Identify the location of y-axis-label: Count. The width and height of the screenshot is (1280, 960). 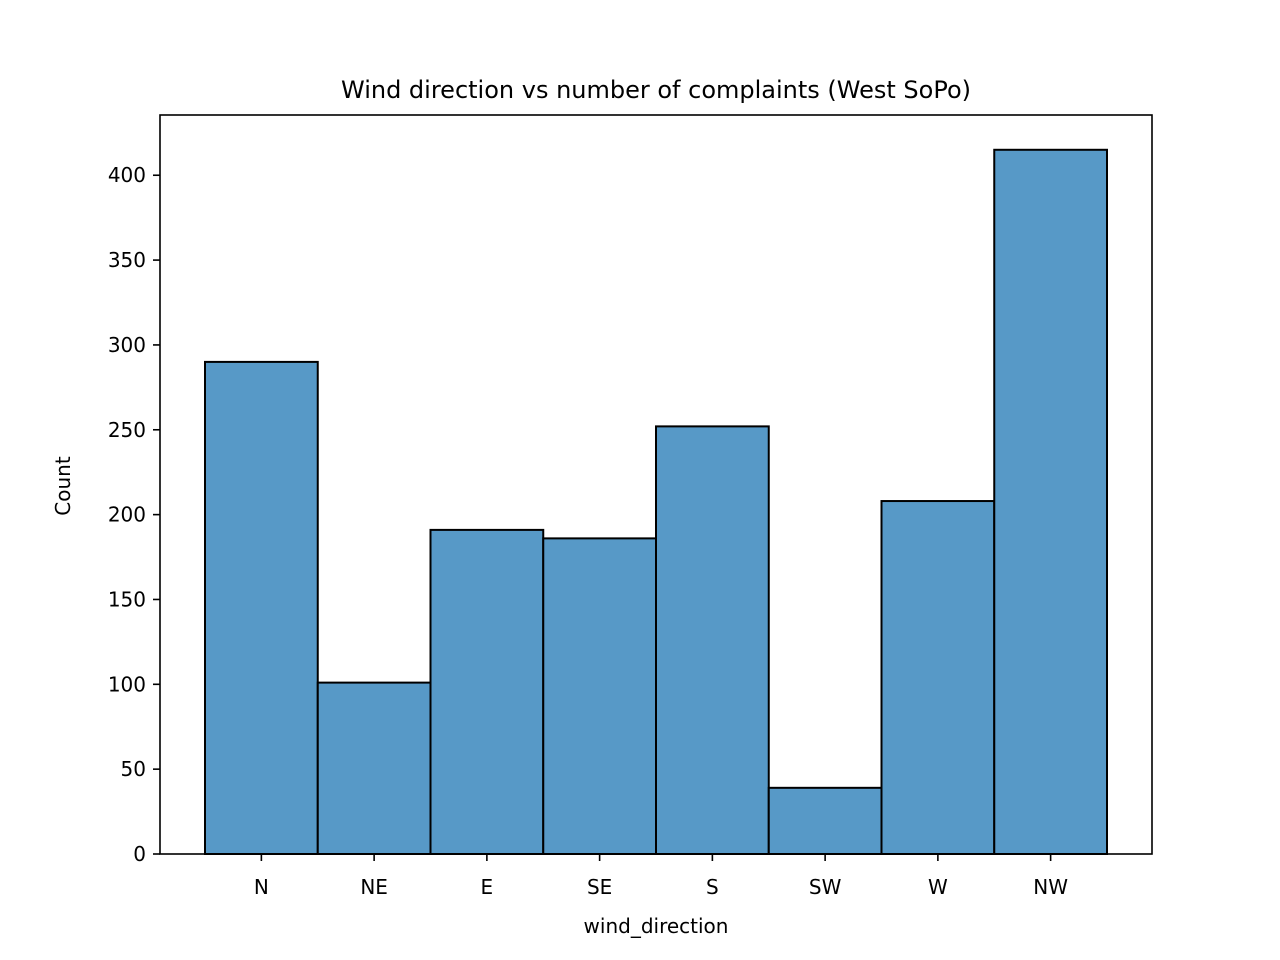
(63, 486).